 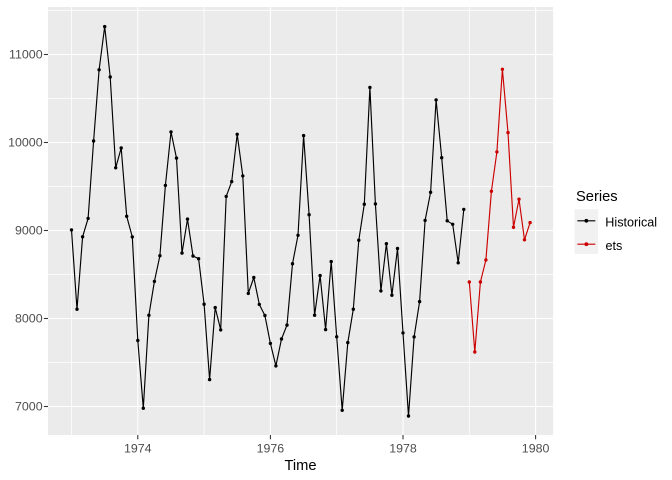 What do you see at coordinates (403, 448) in the screenshot?
I see `svg-text: 1978` at bounding box center [403, 448].